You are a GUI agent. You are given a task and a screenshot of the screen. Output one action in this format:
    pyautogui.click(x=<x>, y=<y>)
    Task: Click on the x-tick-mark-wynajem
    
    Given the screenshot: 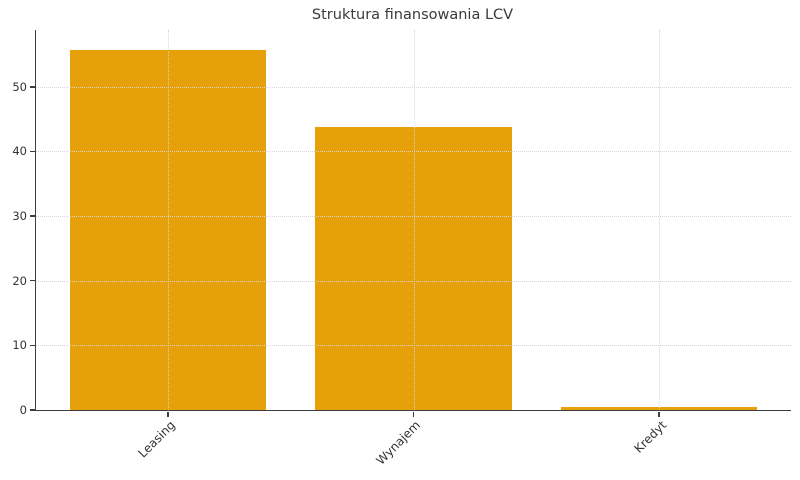 What is the action you would take?
    pyautogui.click(x=413, y=414)
    